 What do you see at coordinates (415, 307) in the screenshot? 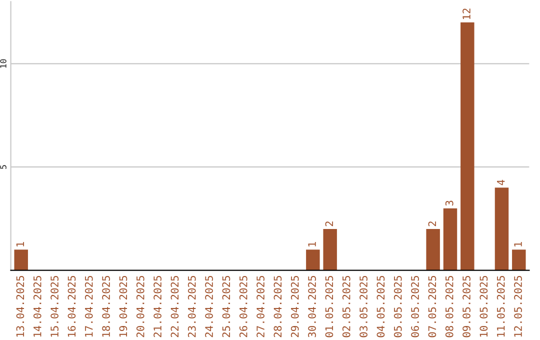
I see `x-tick-label: 06.05.2025` at bounding box center [415, 307].